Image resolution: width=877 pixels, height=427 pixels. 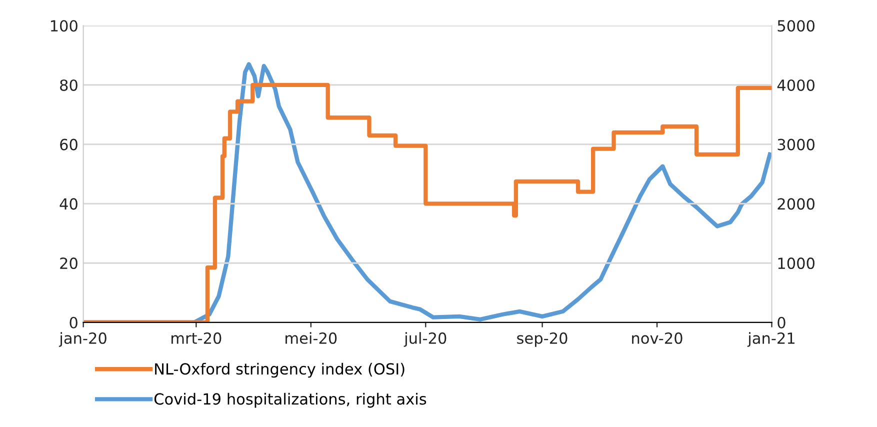 What do you see at coordinates (770, 339) in the screenshot?
I see `x-tick-label: jan-21` at bounding box center [770, 339].